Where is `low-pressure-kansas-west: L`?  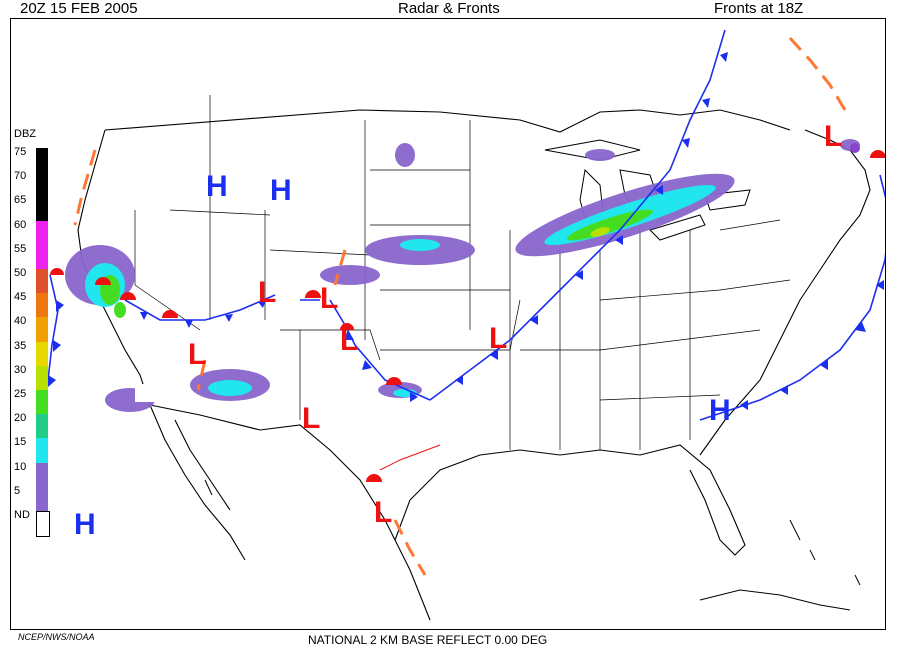
low-pressure-kansas-west: L is located at coordinates (329, 298).